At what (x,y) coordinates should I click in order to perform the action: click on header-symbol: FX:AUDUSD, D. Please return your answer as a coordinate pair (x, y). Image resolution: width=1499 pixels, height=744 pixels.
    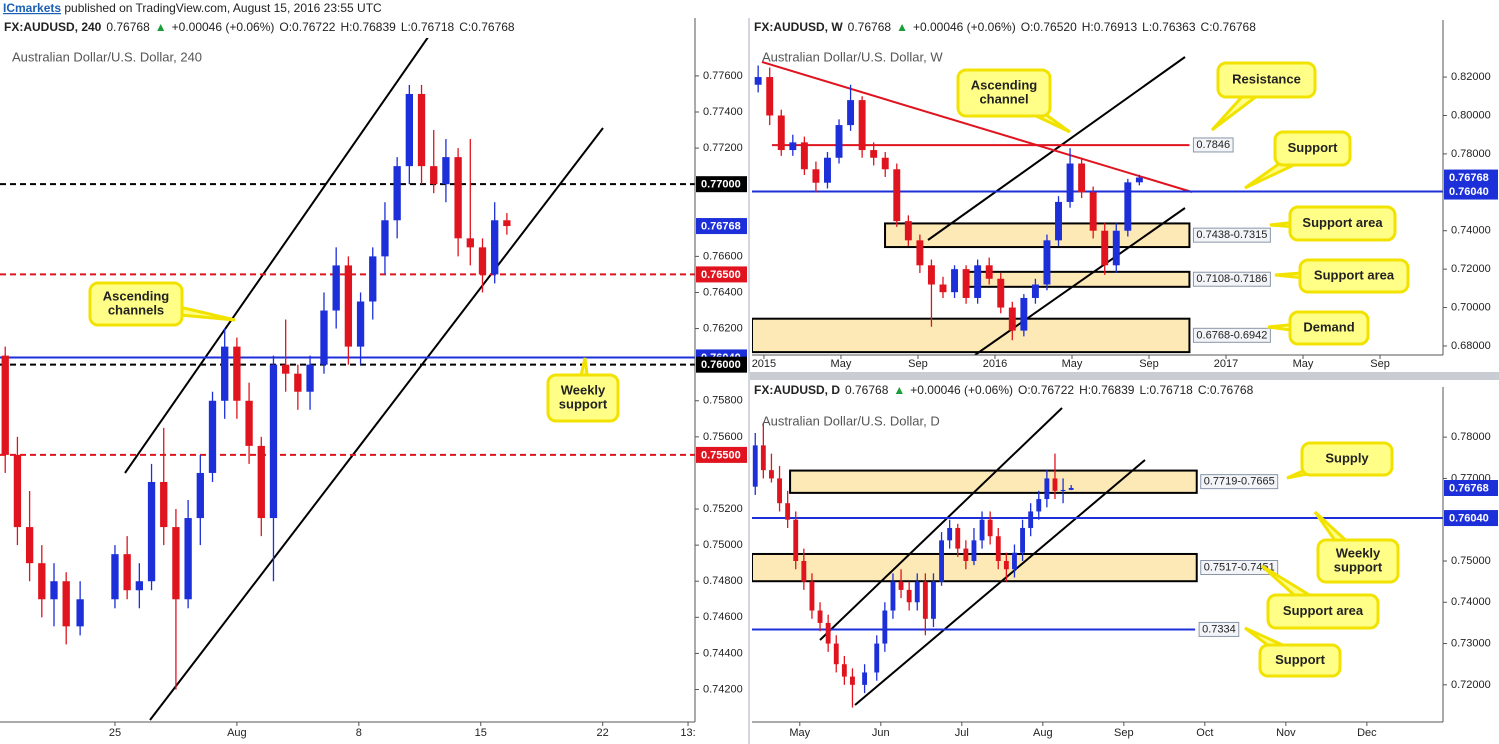
    Looking at the image, I should click on (797, 390).